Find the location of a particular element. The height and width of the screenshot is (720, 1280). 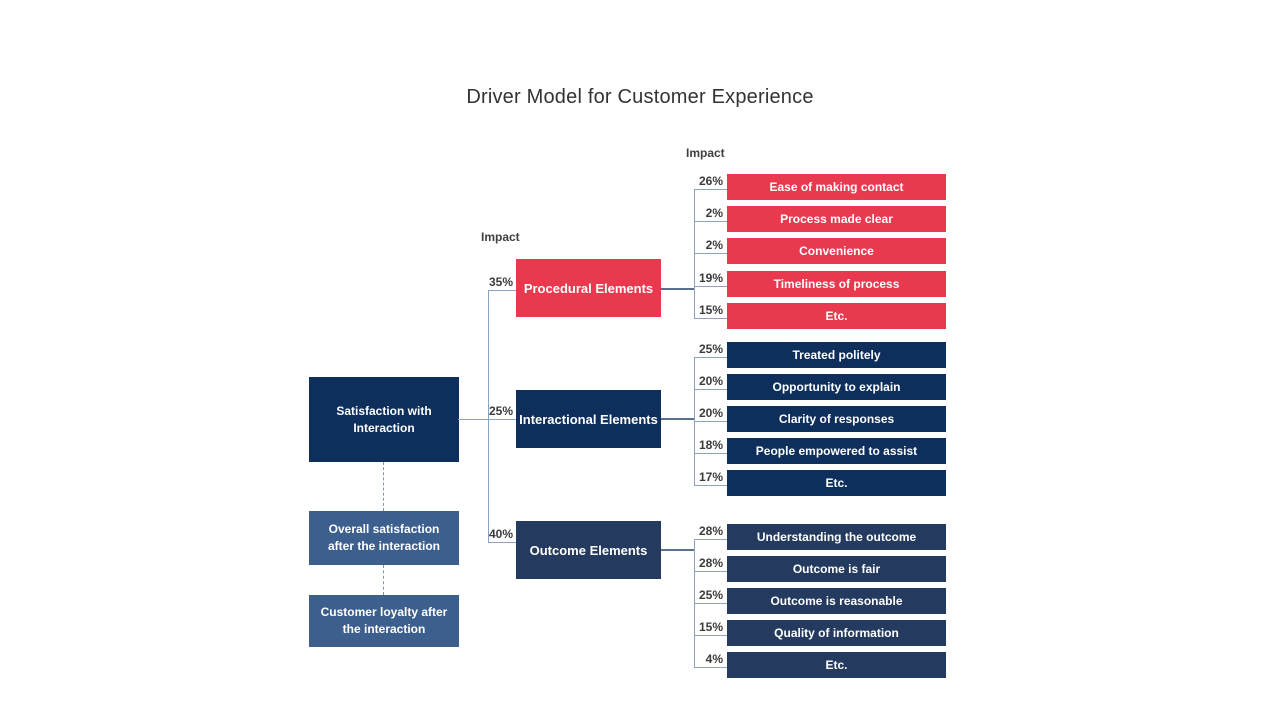

driver-box-outcome: Outcome Elements is located at coordinates (588, 550).